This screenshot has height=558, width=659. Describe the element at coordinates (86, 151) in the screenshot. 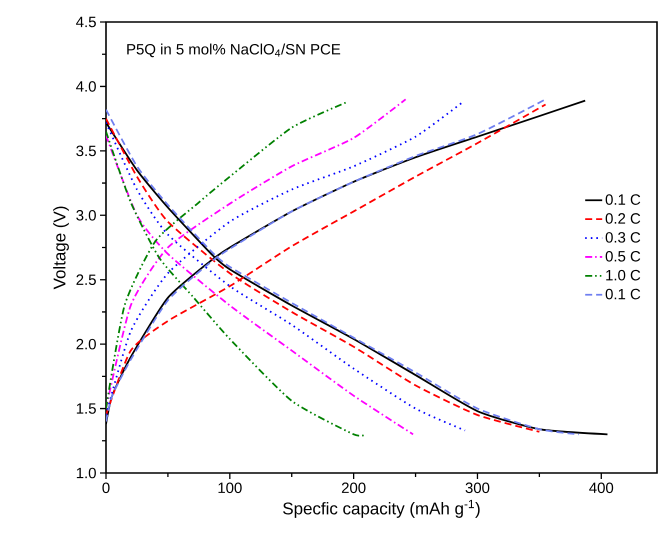

I see `y-tick-label: 3.5` at that location.